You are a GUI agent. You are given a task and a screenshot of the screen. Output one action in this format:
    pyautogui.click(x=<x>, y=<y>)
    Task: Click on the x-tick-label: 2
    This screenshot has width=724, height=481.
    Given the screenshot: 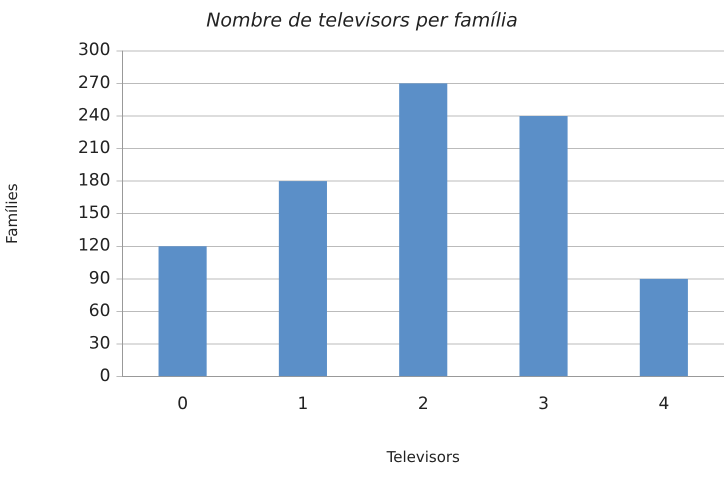 What is the action you would take?
    pyautogui.click(x=423, y=404)
    